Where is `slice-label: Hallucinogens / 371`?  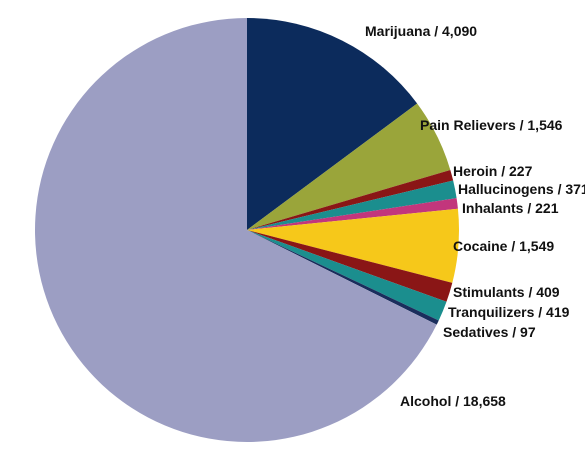
slice-label: Hallucinogens / 371 is located at coordinates (521, 189).